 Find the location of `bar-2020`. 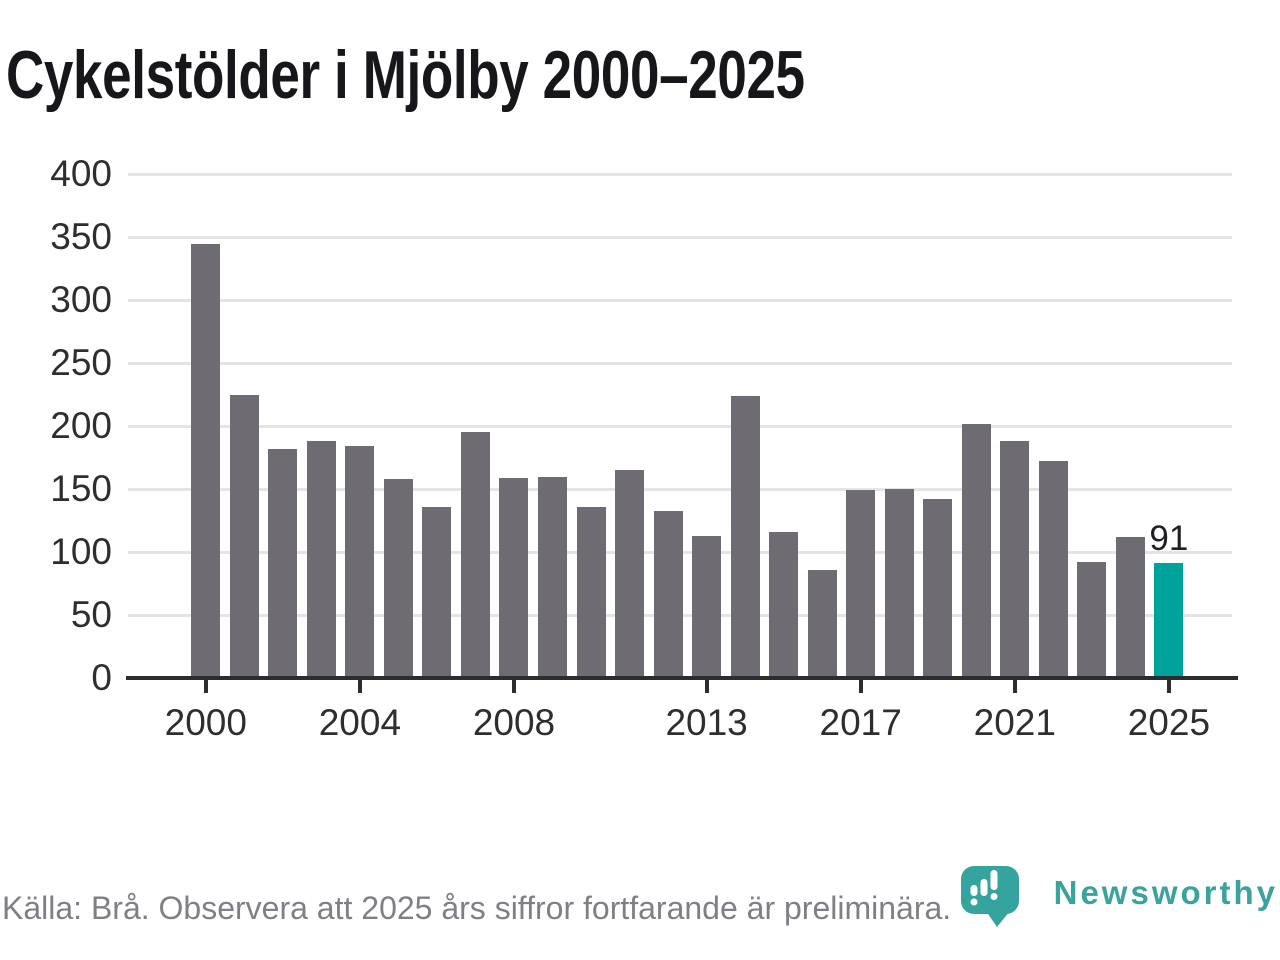

bar-2020 is located at coordinates (976, 550).